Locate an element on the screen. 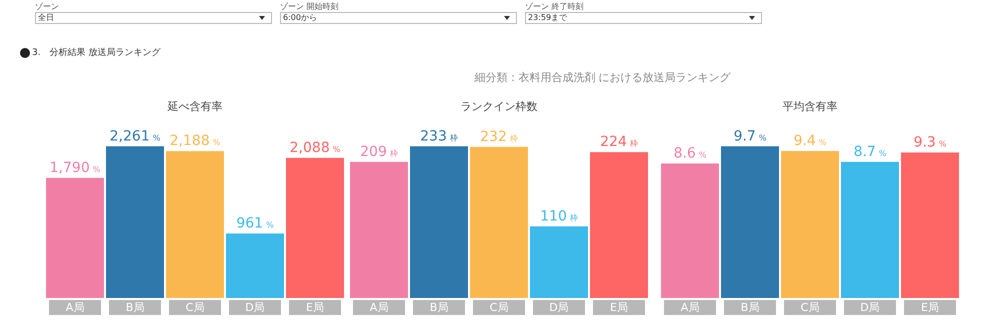 The width and height of the screenshot is (995, 322). data-label: 232 枠 is located at coordinates (499, 136).